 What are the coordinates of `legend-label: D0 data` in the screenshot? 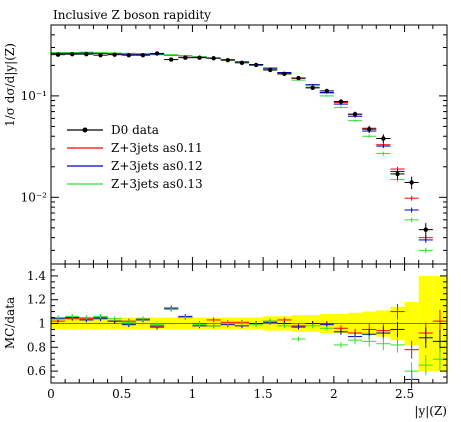 It's located at (135, 130).